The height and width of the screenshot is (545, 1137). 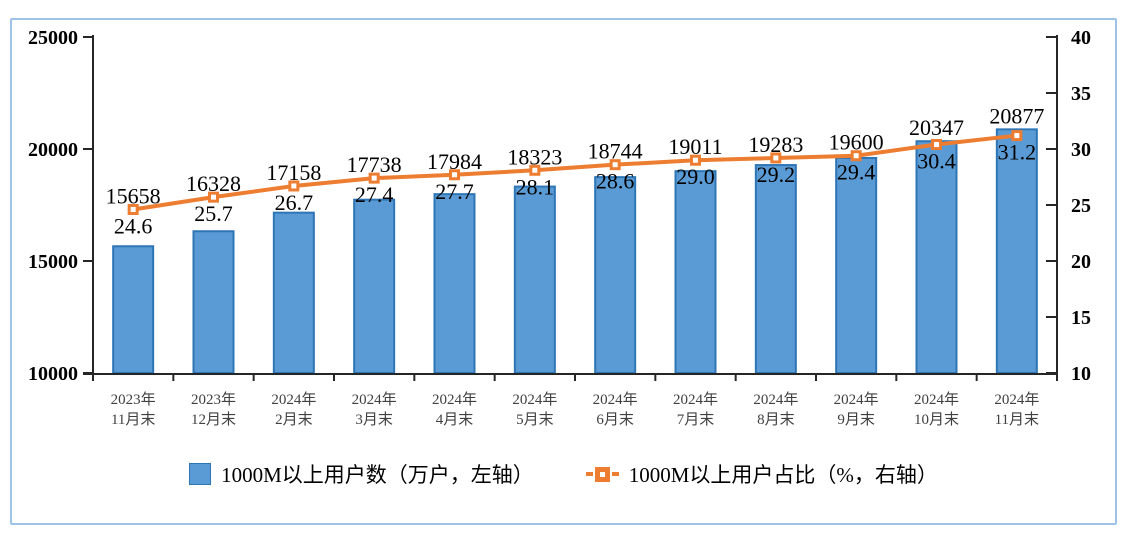 What do you see at coordinates (213, 213) in the screenshot?
I see `line-value-label: 25.7` at bounding box center [213, 213].